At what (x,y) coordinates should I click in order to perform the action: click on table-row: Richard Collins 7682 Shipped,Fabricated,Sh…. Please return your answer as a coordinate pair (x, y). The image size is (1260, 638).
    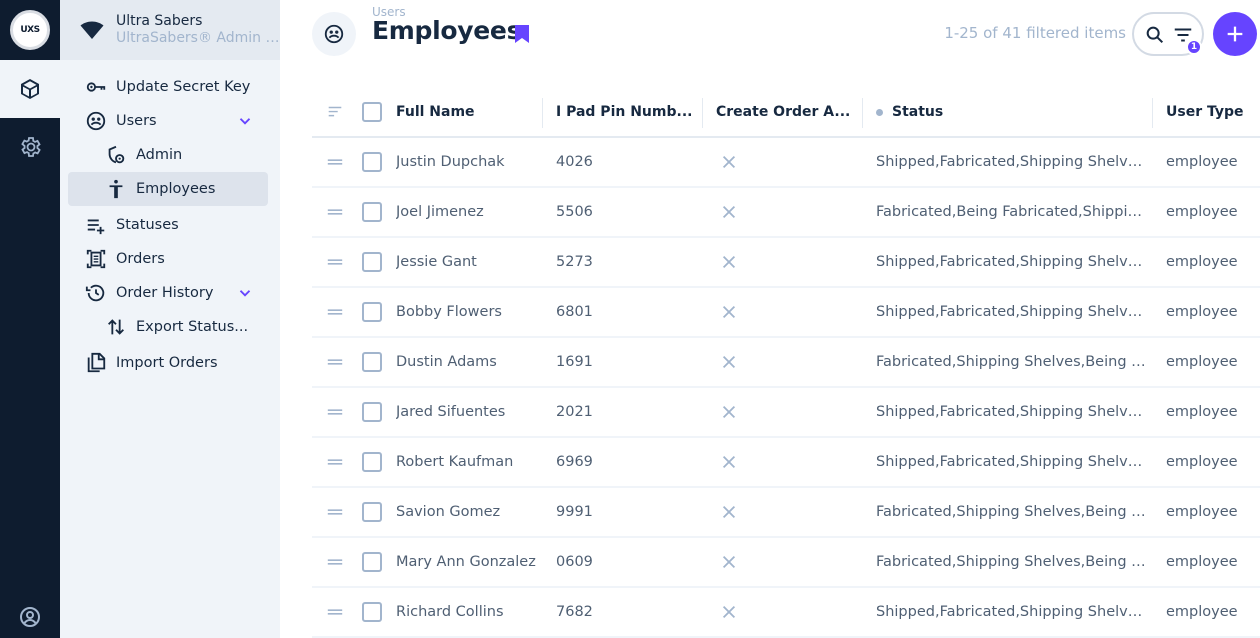
    Looking at the image, I should click on (786, 613).